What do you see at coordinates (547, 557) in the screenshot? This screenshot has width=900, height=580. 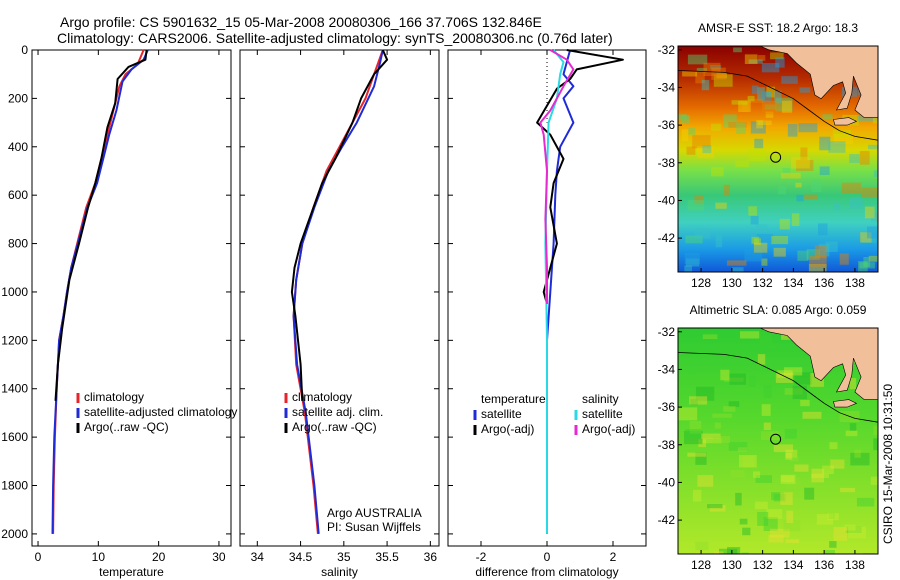 I see `x-tick-label: 0` at bounding box center [547, 557].